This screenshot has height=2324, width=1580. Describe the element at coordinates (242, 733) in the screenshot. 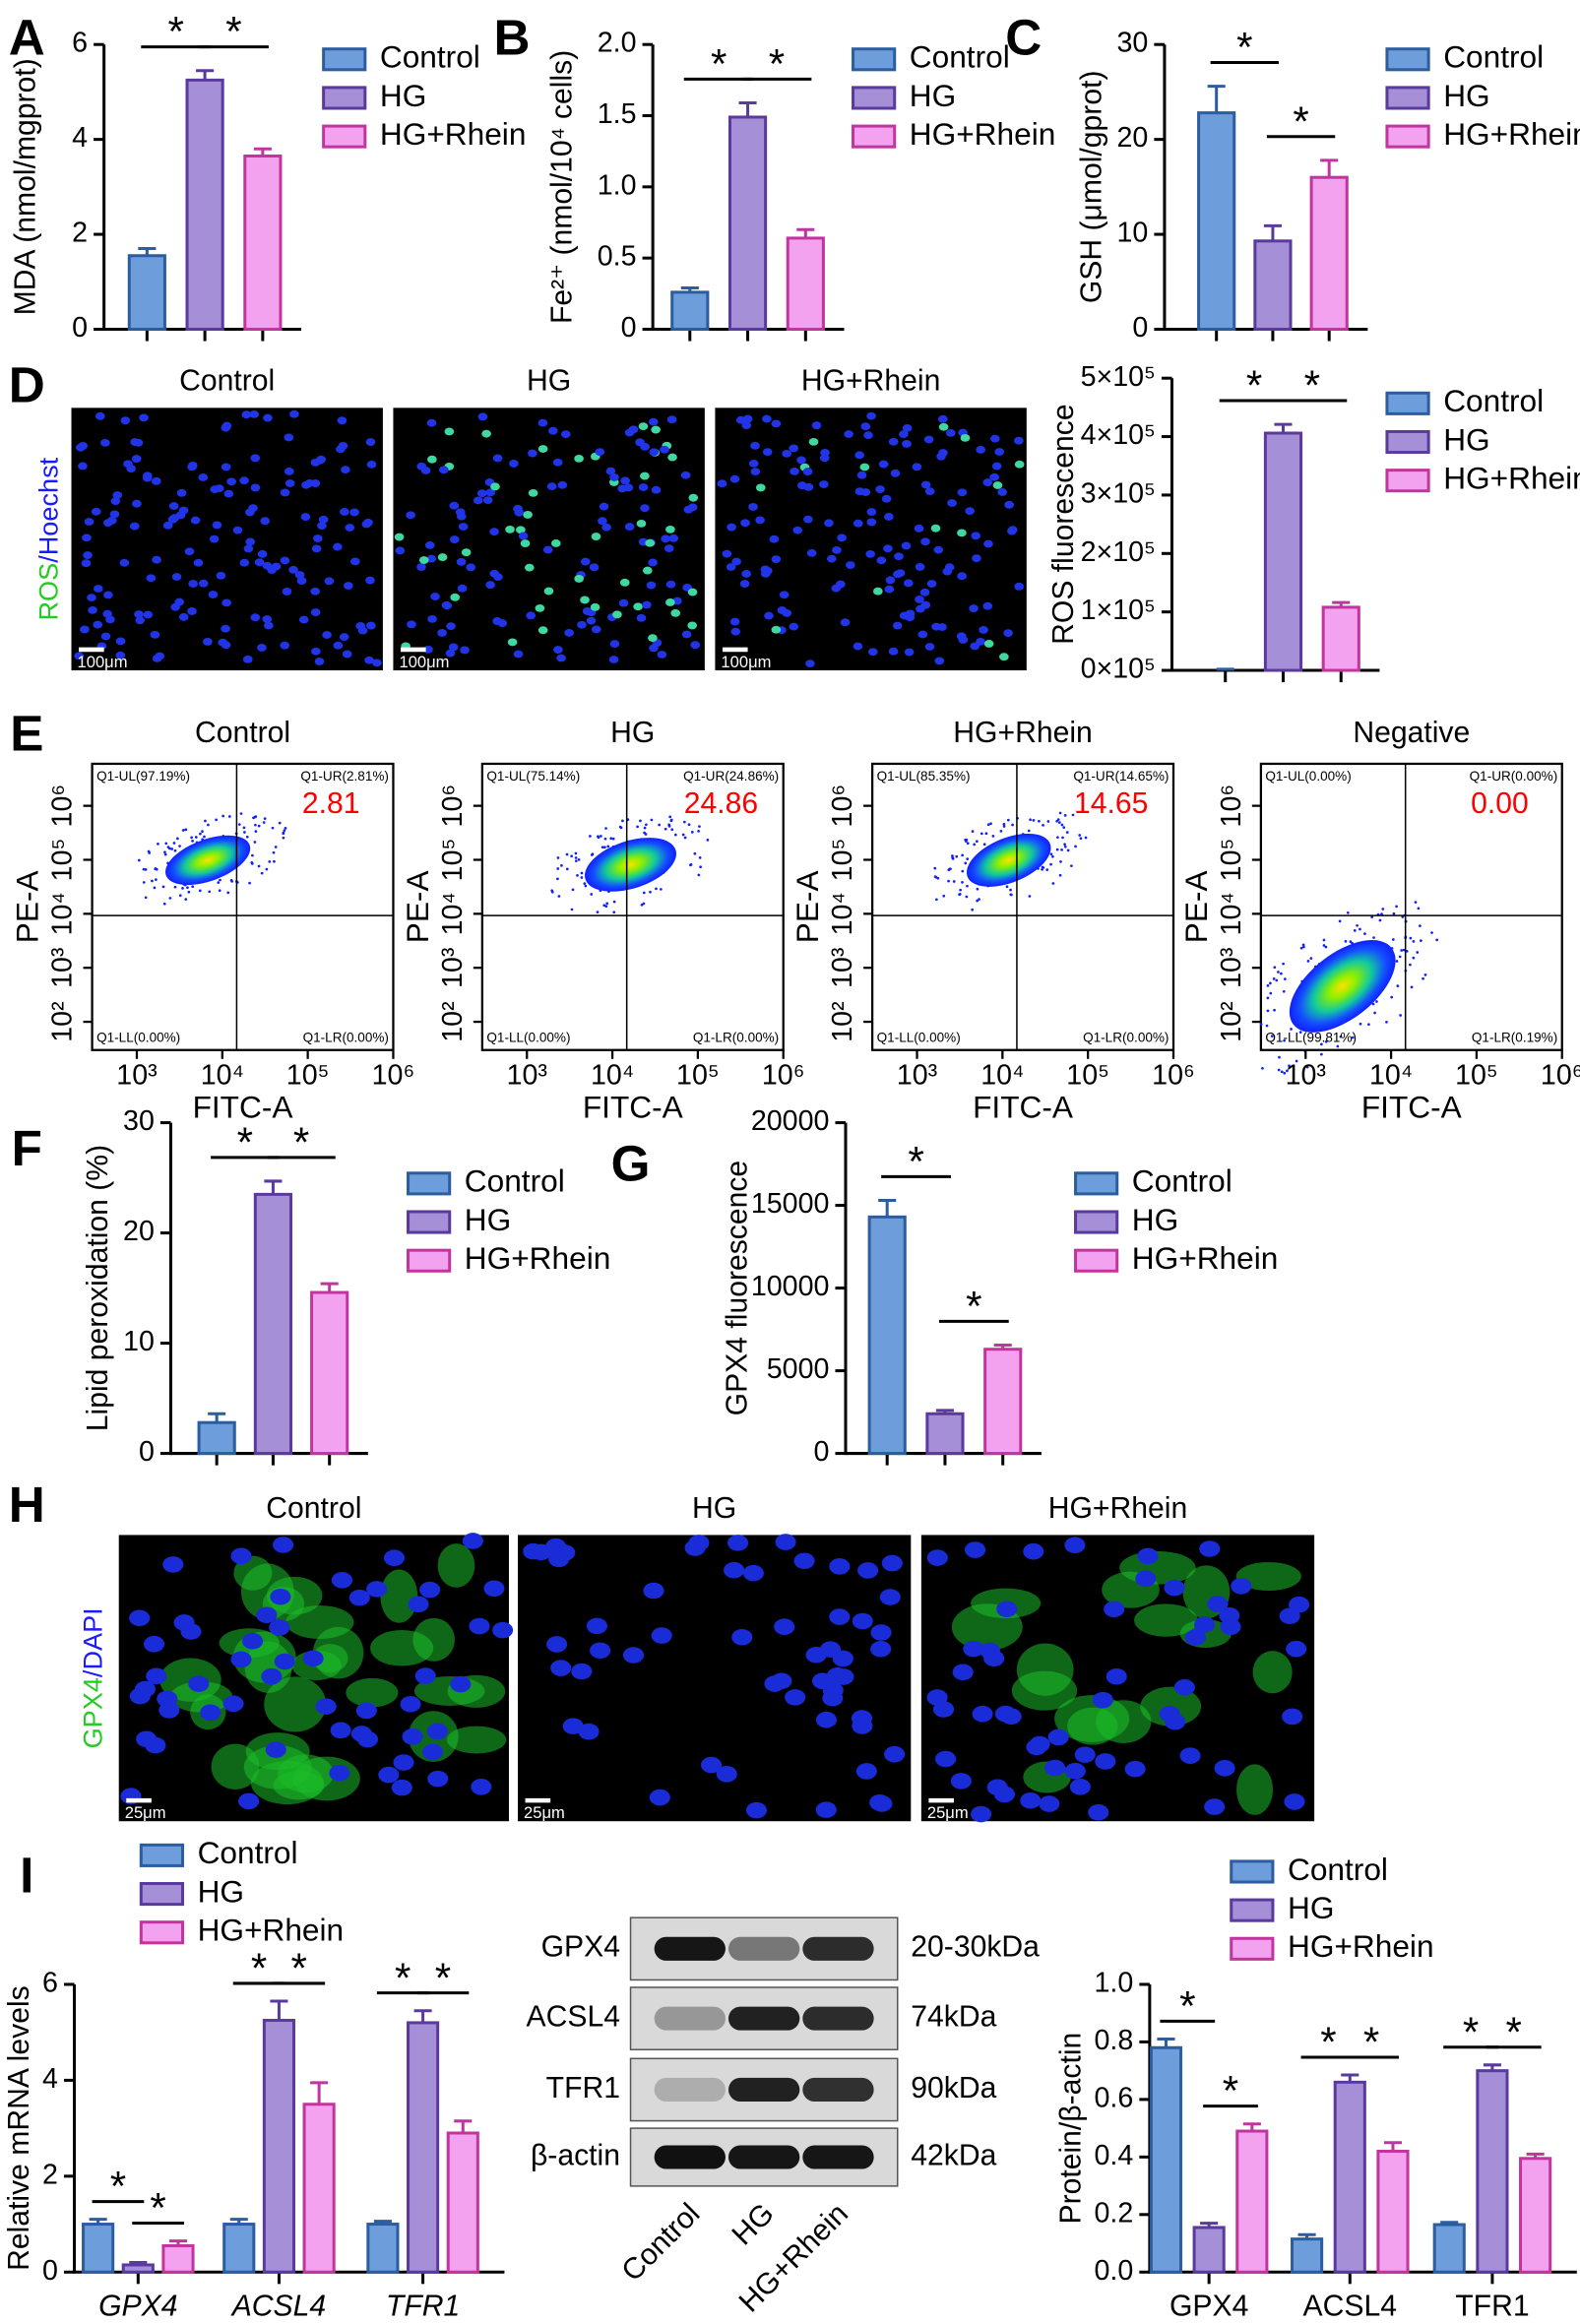

I see `flow-title: Control` at that location.